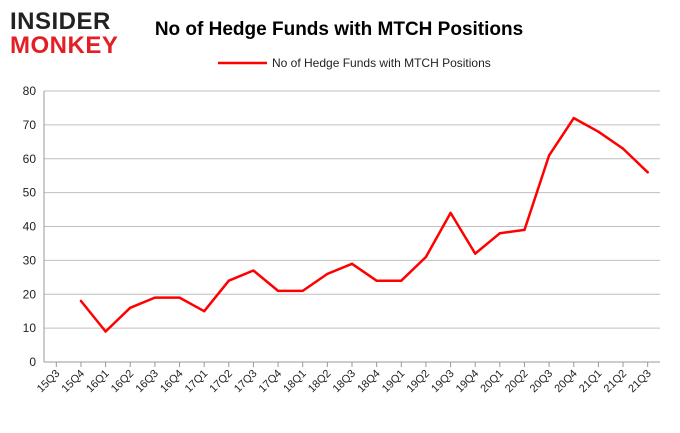 The height and width of the screenshot is (433, 680). I want to click on legend-label: No of Hedge Funds with MTCH Positions, so click(381, 63).